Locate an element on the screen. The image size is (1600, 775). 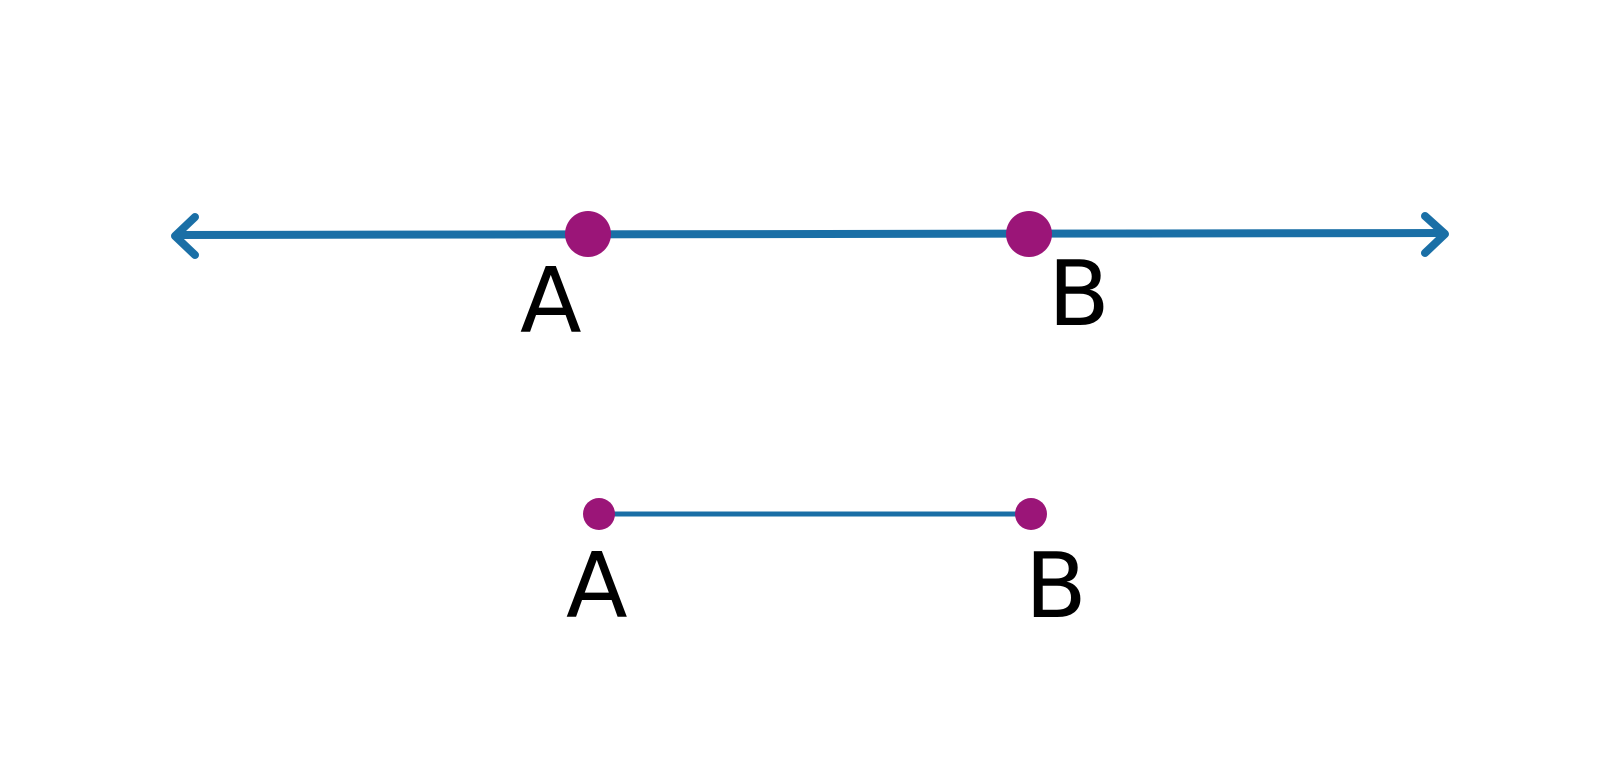
segment-point-b-label: B is located at coordinates (1056, 586).